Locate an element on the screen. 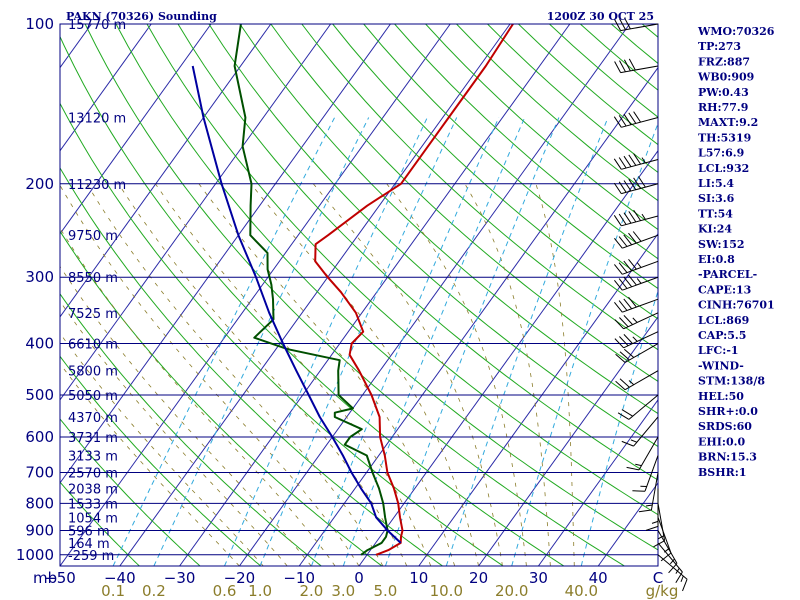  temperature-tick-label: −30 is located at coordinates (180, 578).